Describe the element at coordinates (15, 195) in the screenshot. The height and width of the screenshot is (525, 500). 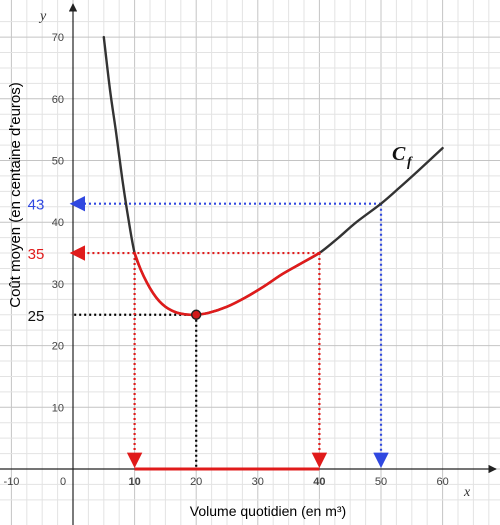
I see `y-axis-label: Coût moyen (en centaine d'euros)` at that location.